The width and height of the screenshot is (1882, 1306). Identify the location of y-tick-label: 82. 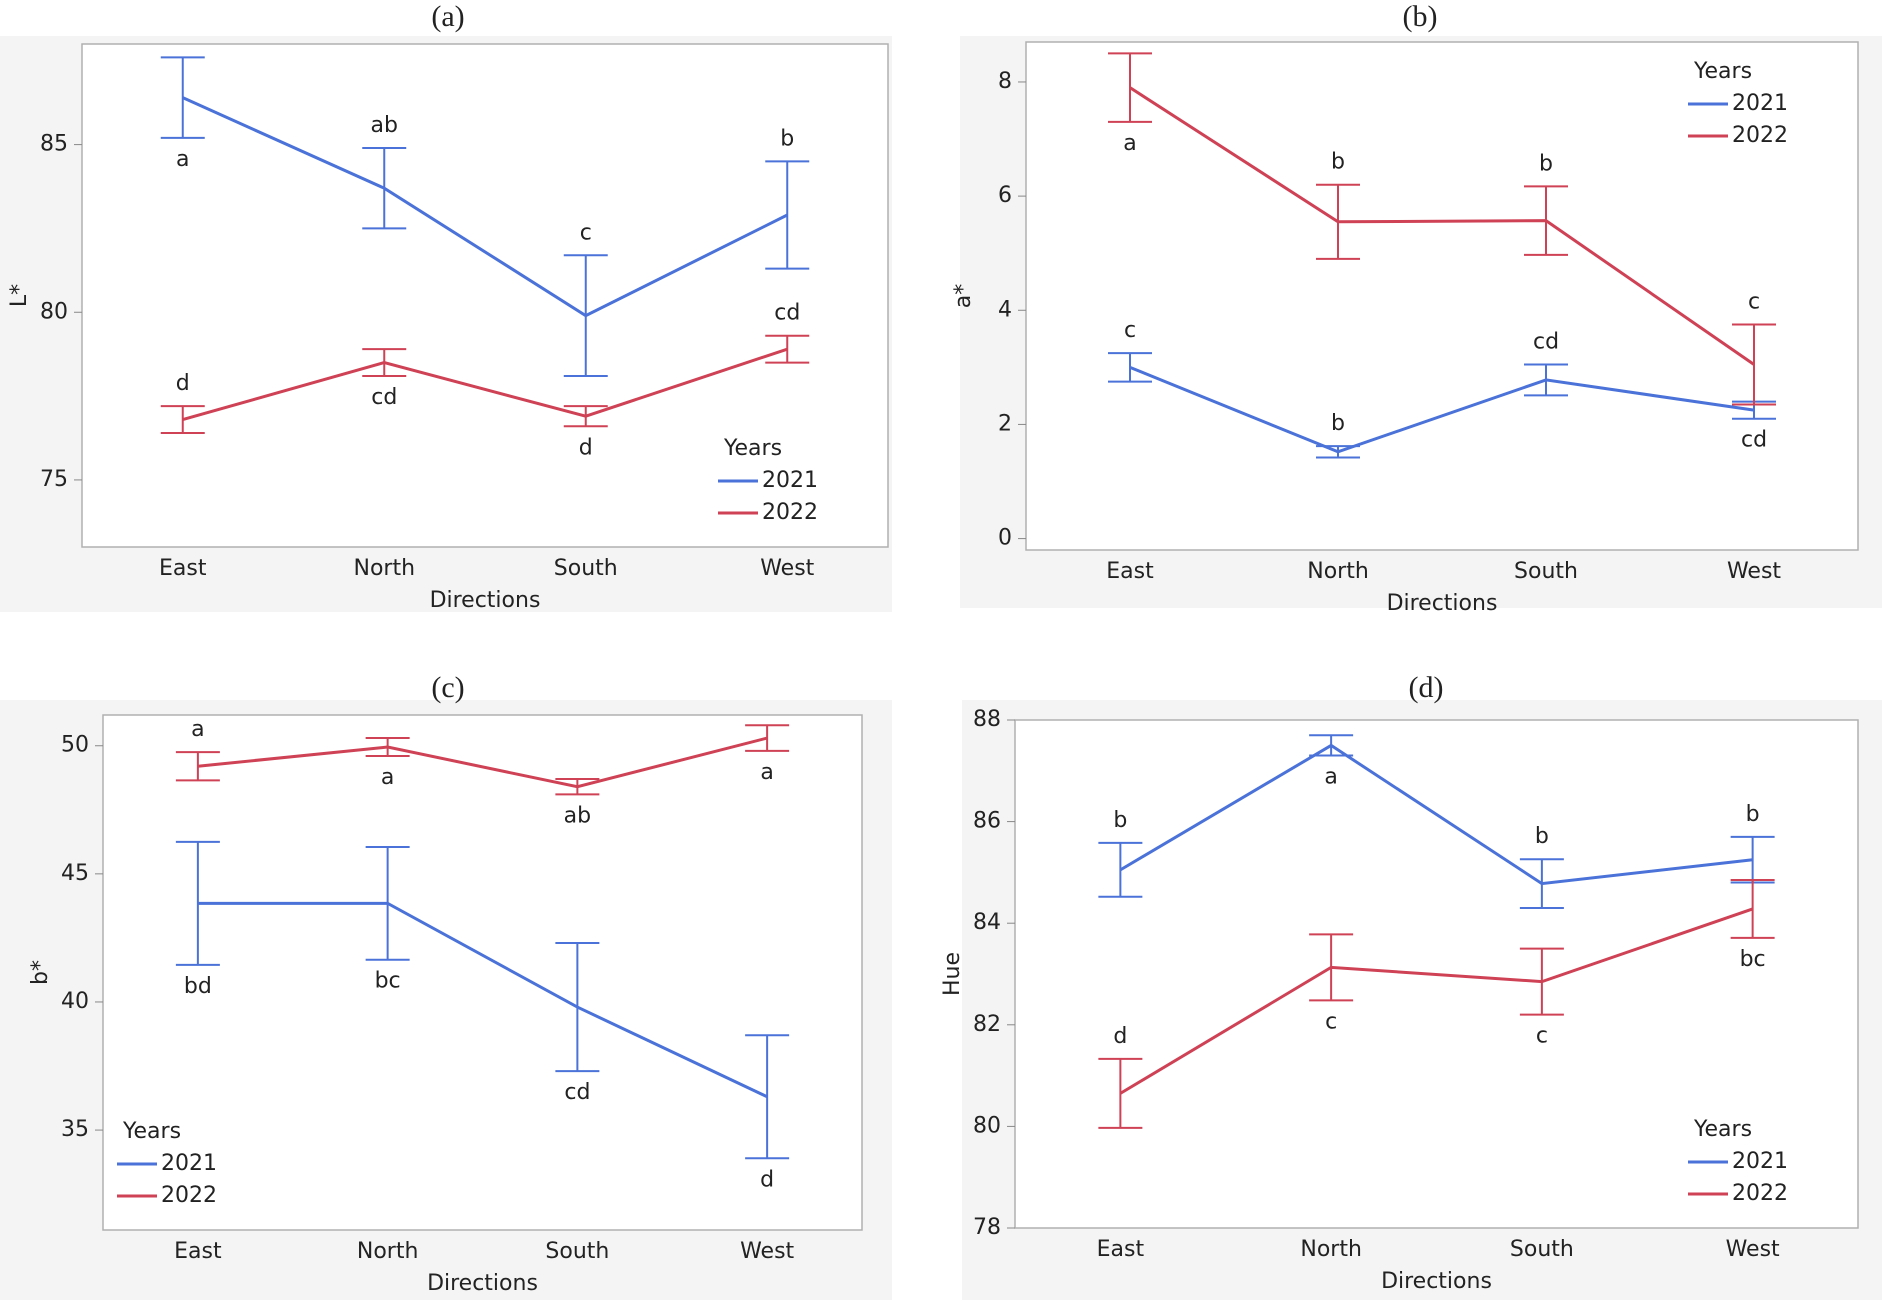
(987, 1024).